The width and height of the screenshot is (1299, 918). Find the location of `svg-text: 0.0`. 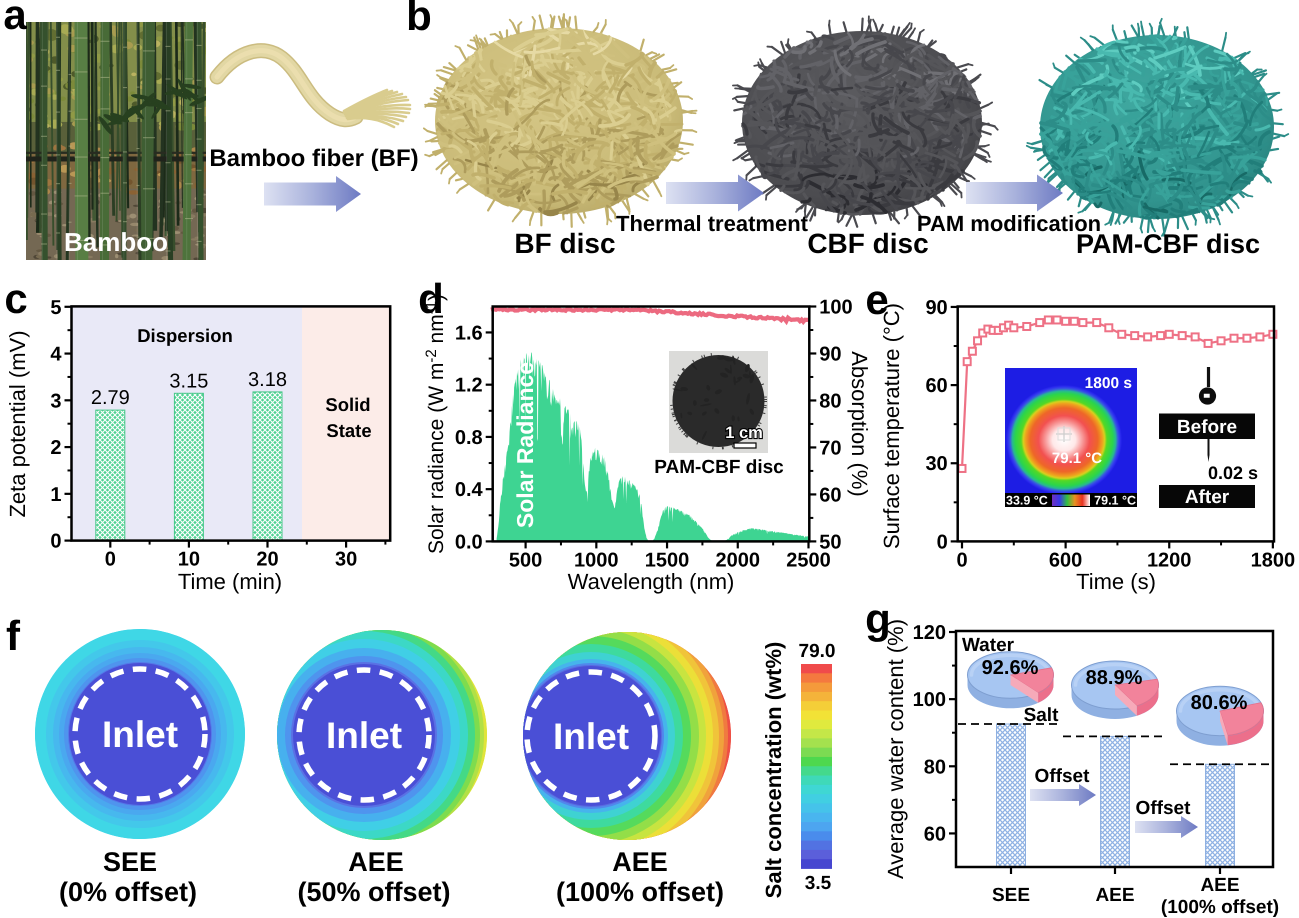

svg-text: 0.0 is located at coordinates (469, 542).